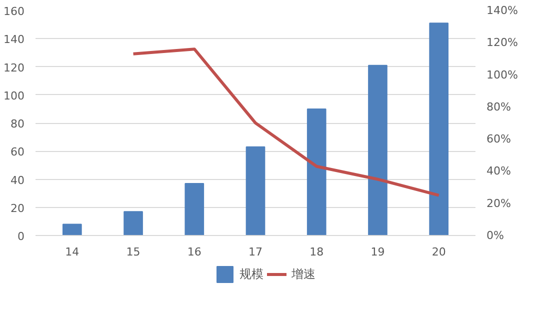 The width and height of the screenshot is (549, 316). I want to click on y2-tick-label: 80%, so click(498, 107).